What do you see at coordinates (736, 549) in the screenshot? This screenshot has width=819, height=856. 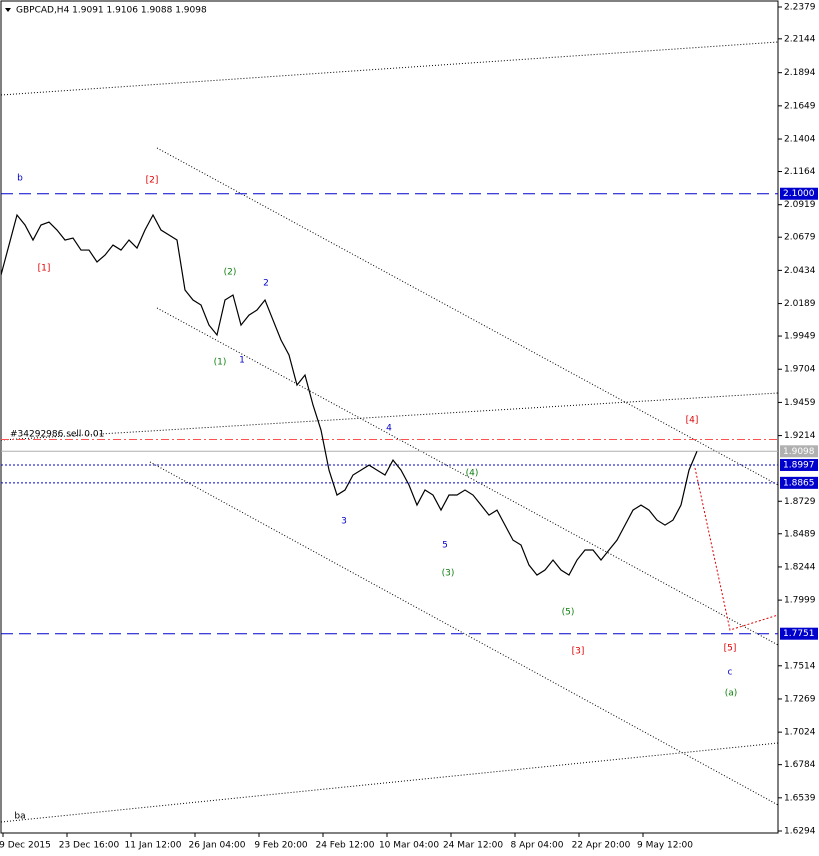 I see `forecast-line` at bounding box center [736, 549].